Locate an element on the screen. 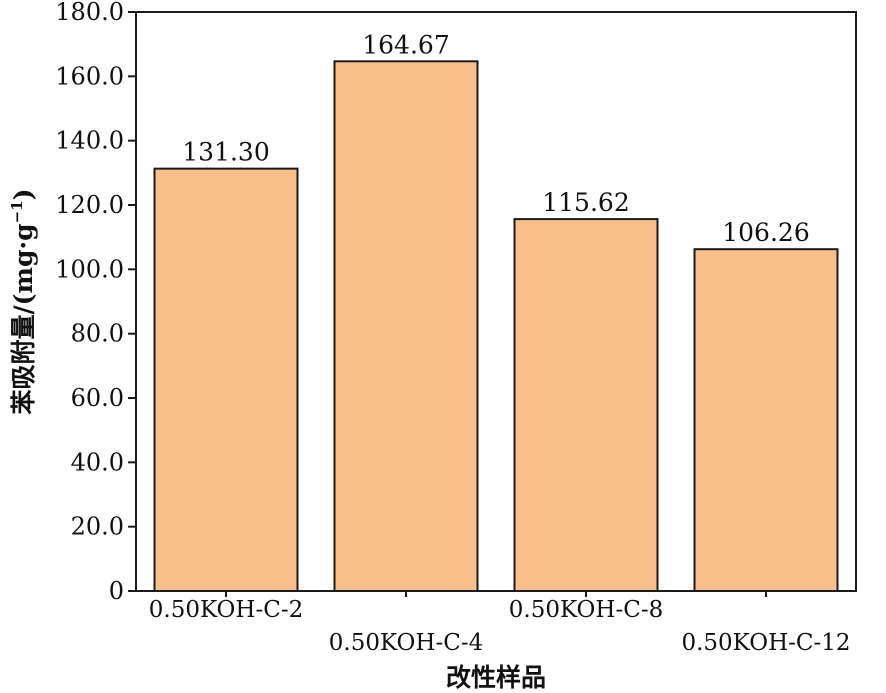 This screenshot has width=886, height=693. bar-value-label: 115.62 is located at coordinates (585, 202).